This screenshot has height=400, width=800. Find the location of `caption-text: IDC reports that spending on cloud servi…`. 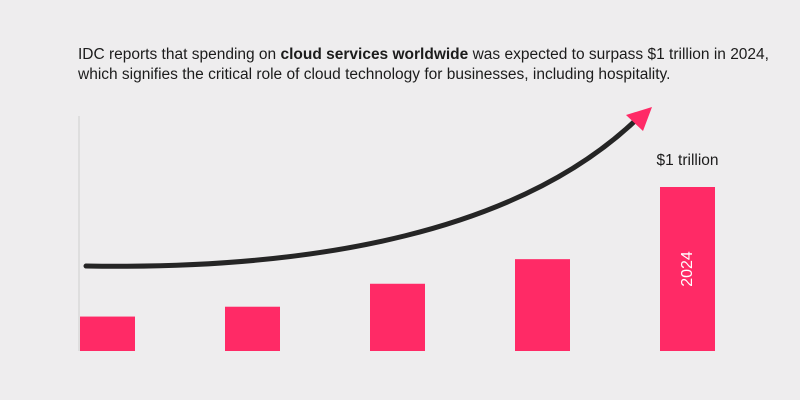

caption-text: IDC reports that spending on cloud servi… is located at coordinates (428, 65).